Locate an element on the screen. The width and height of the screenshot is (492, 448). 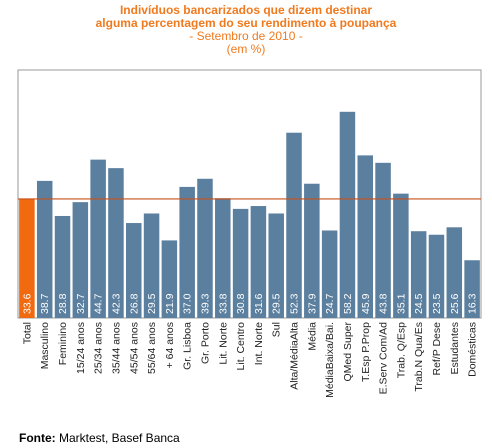
value-label-15: 52.3 is located at coordinates (295, 303).